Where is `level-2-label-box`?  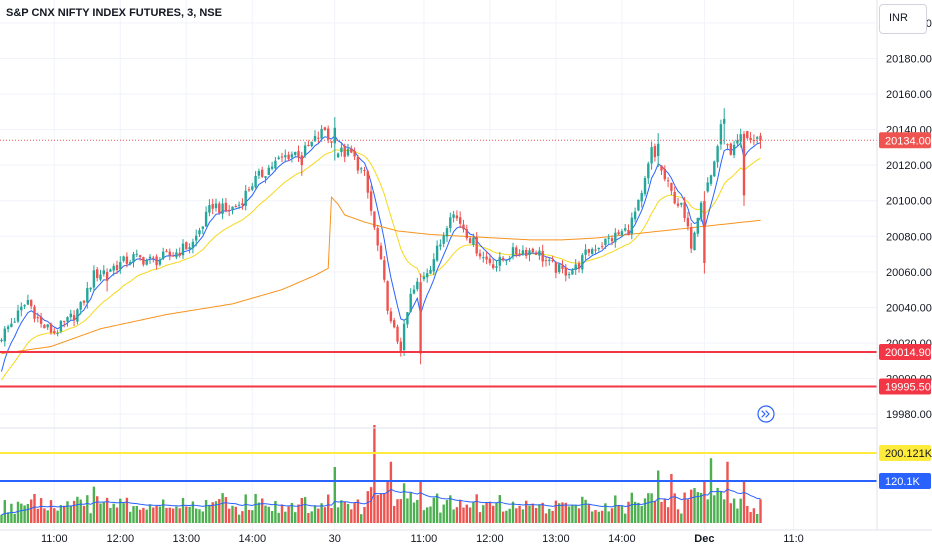
level-2-label-box is located at coordinates (905, 386).